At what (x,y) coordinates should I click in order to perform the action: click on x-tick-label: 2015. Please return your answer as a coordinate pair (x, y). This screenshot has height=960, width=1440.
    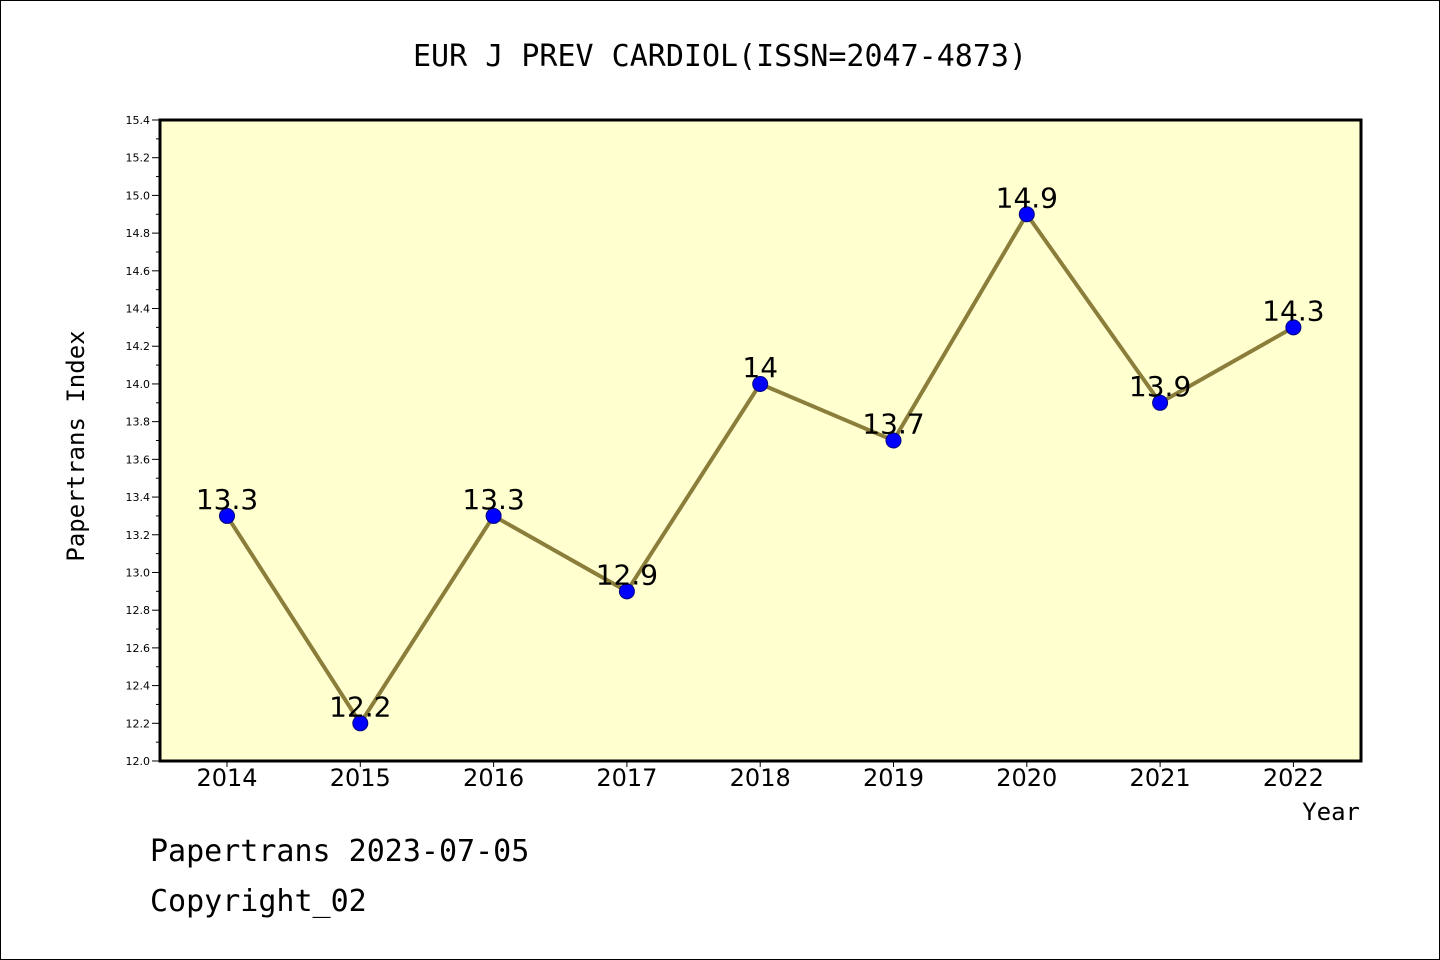
    Looking at the image, I should click on (360, 778).